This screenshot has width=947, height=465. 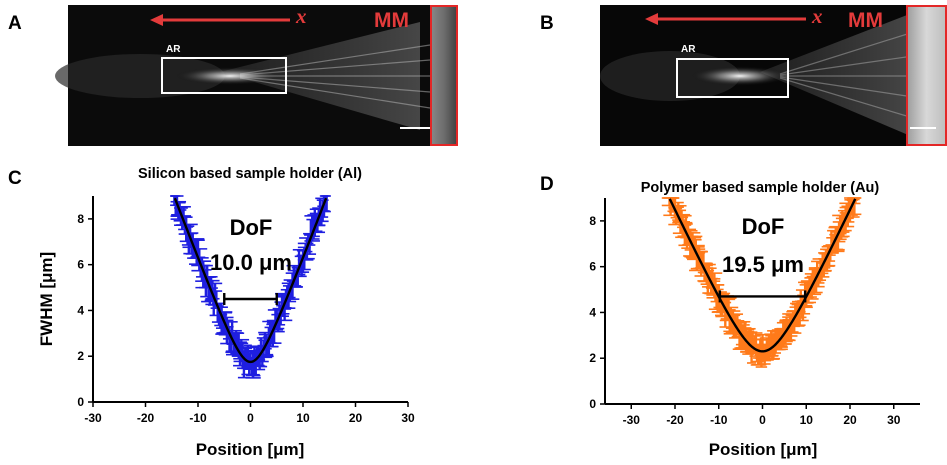 What do you see at coordinates (763, 264) in the screenshot?
I see `dof-value-d: 19.5 μm` at bounding box center [763, 264].